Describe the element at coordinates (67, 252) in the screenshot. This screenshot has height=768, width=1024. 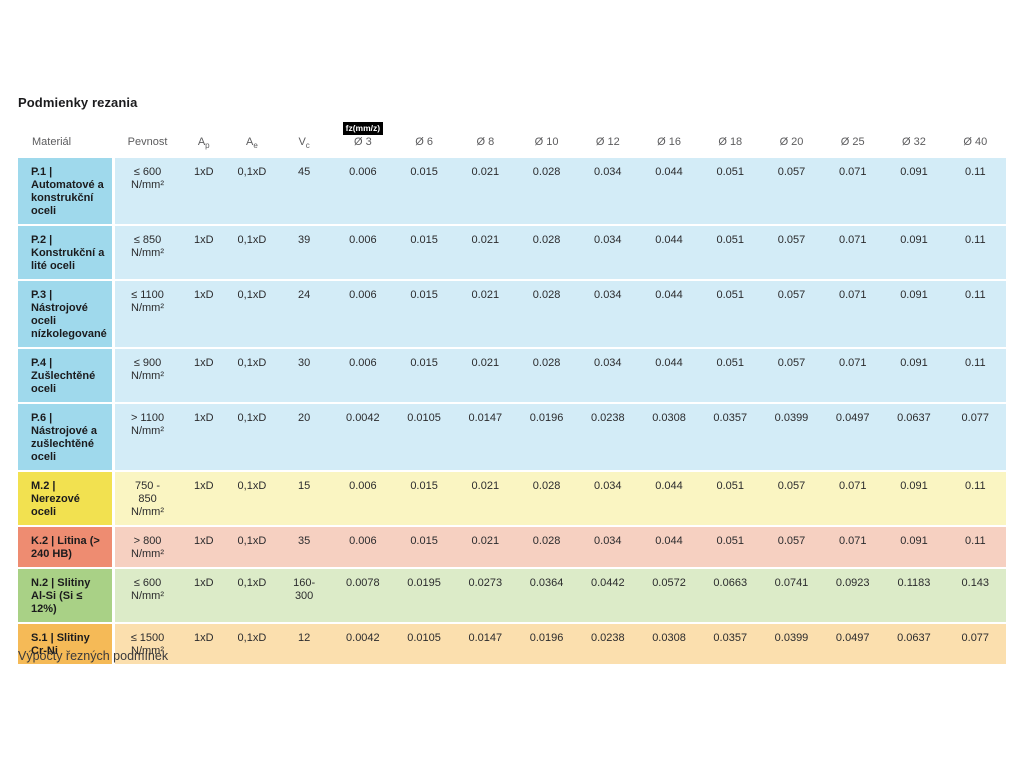
I see `material-cell: P.2 | Konstrukční a lité oceli` at that location.